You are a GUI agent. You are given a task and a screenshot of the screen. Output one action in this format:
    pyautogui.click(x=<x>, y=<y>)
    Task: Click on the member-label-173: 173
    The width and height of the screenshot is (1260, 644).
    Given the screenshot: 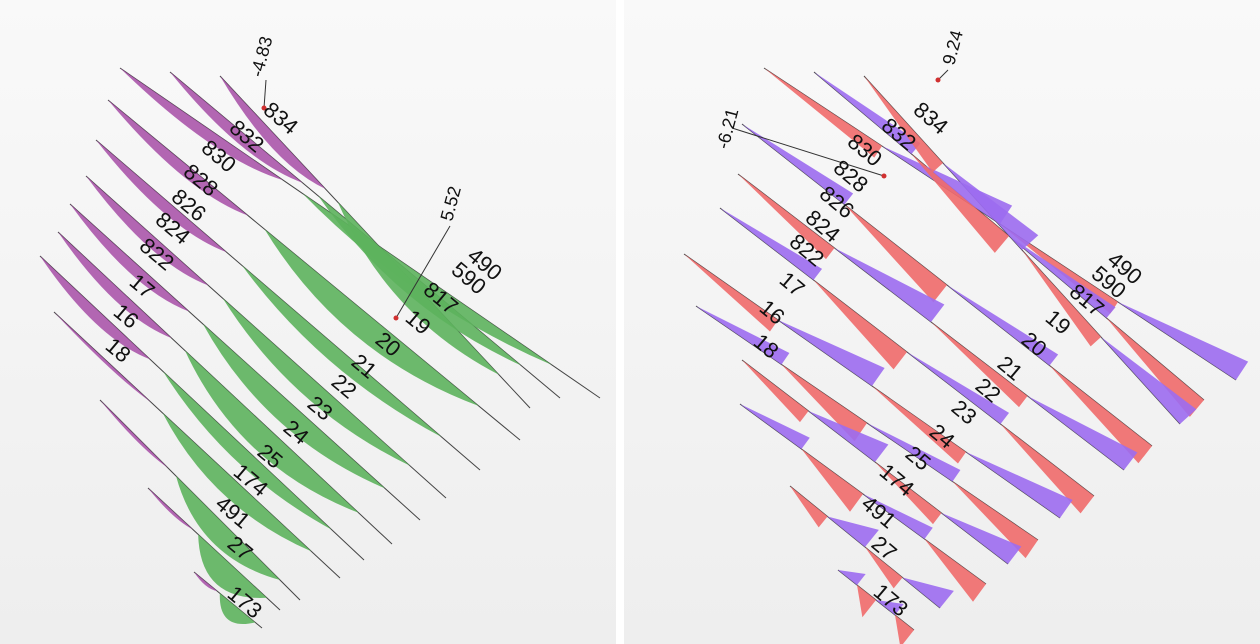 What is the action you would take?
    pyautogui.click(x=891, y=600)
    